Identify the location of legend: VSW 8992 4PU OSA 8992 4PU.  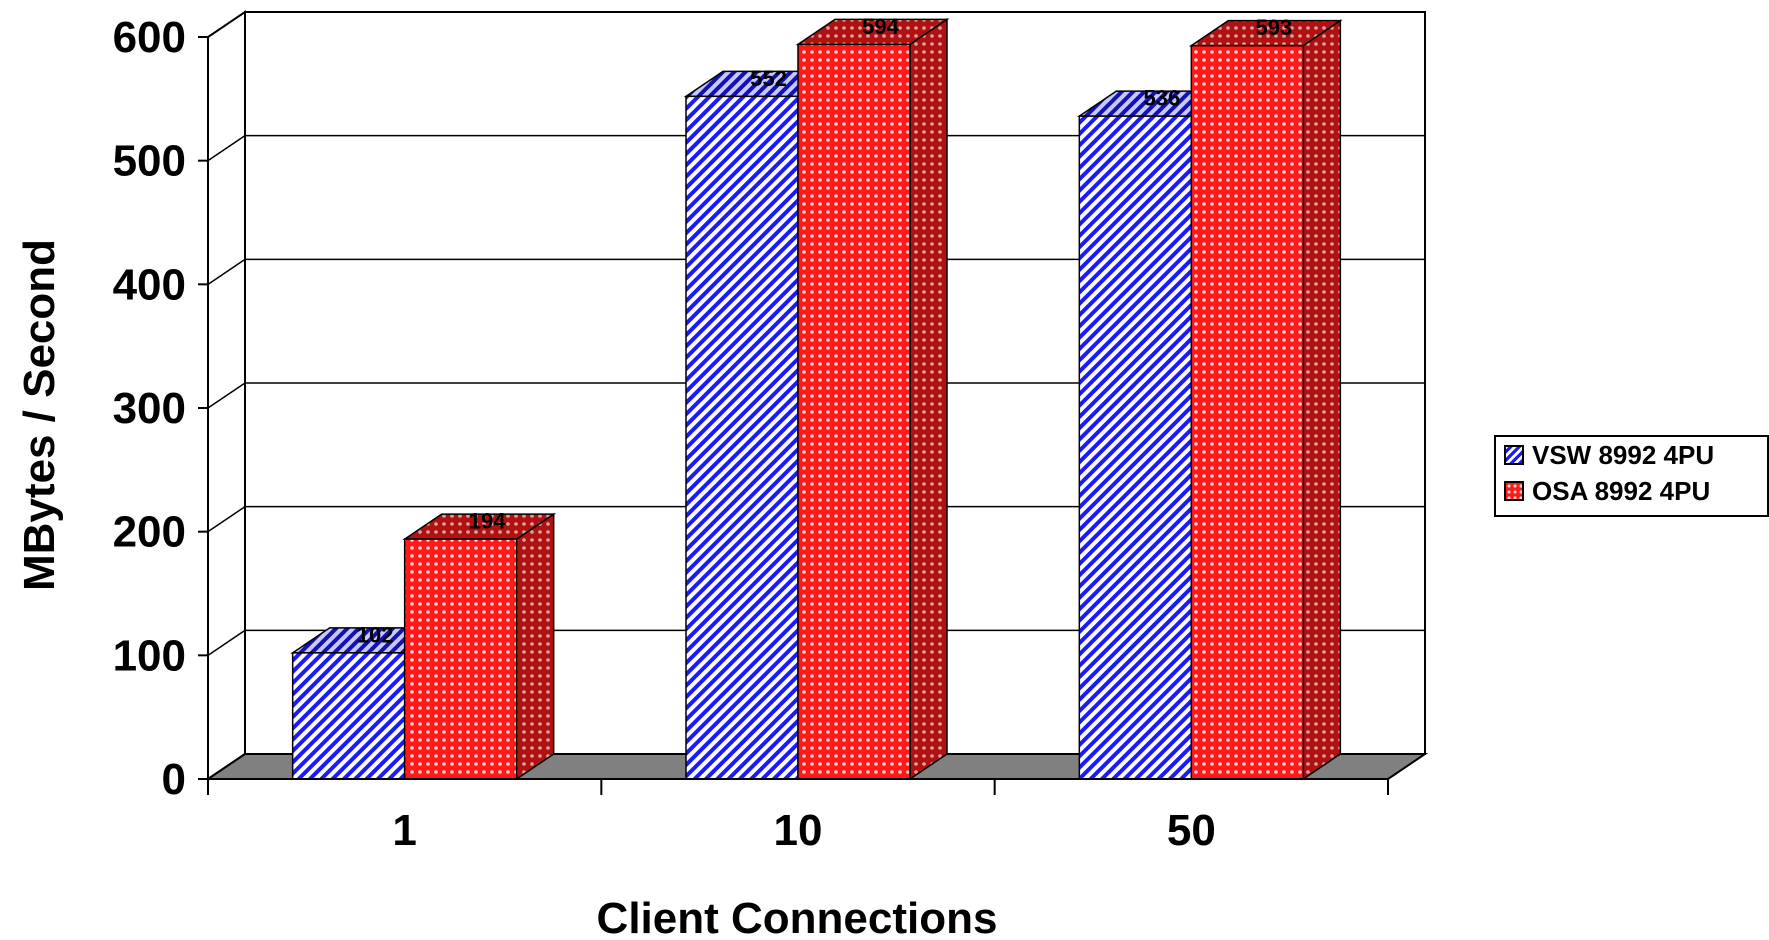
(1631, 476).